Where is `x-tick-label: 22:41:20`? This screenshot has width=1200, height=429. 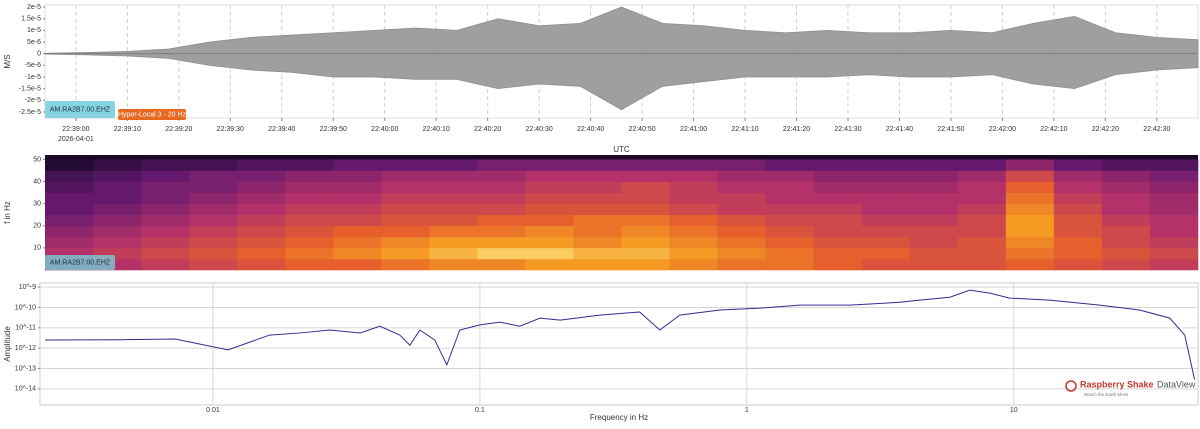
x-tick-label: 22:41:20 is located at coordinates (796, 129).